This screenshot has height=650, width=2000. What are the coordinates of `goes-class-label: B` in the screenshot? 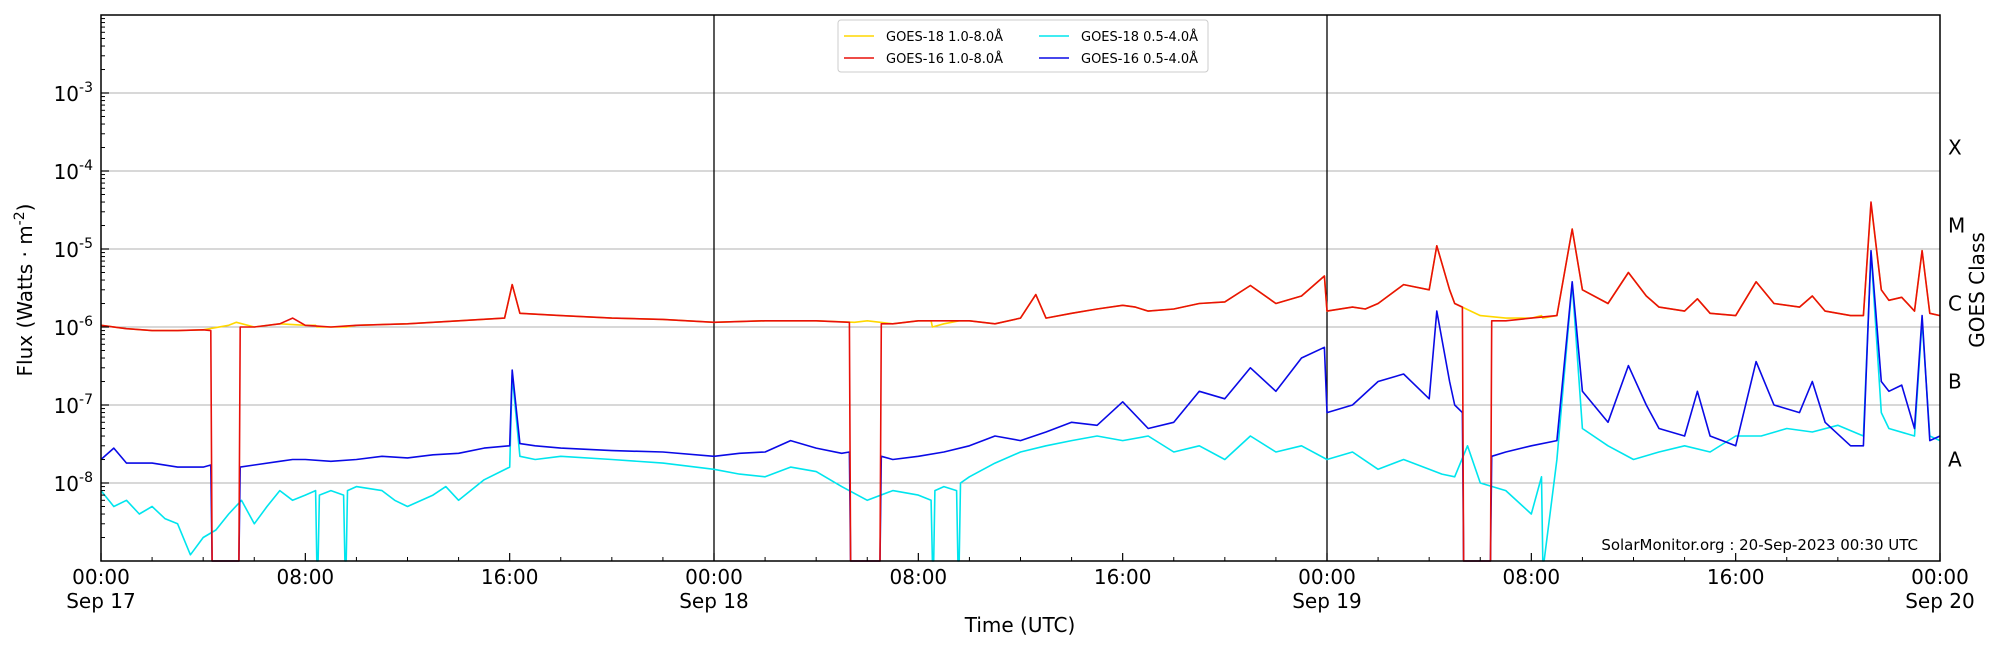 It's located at (1955, 382).